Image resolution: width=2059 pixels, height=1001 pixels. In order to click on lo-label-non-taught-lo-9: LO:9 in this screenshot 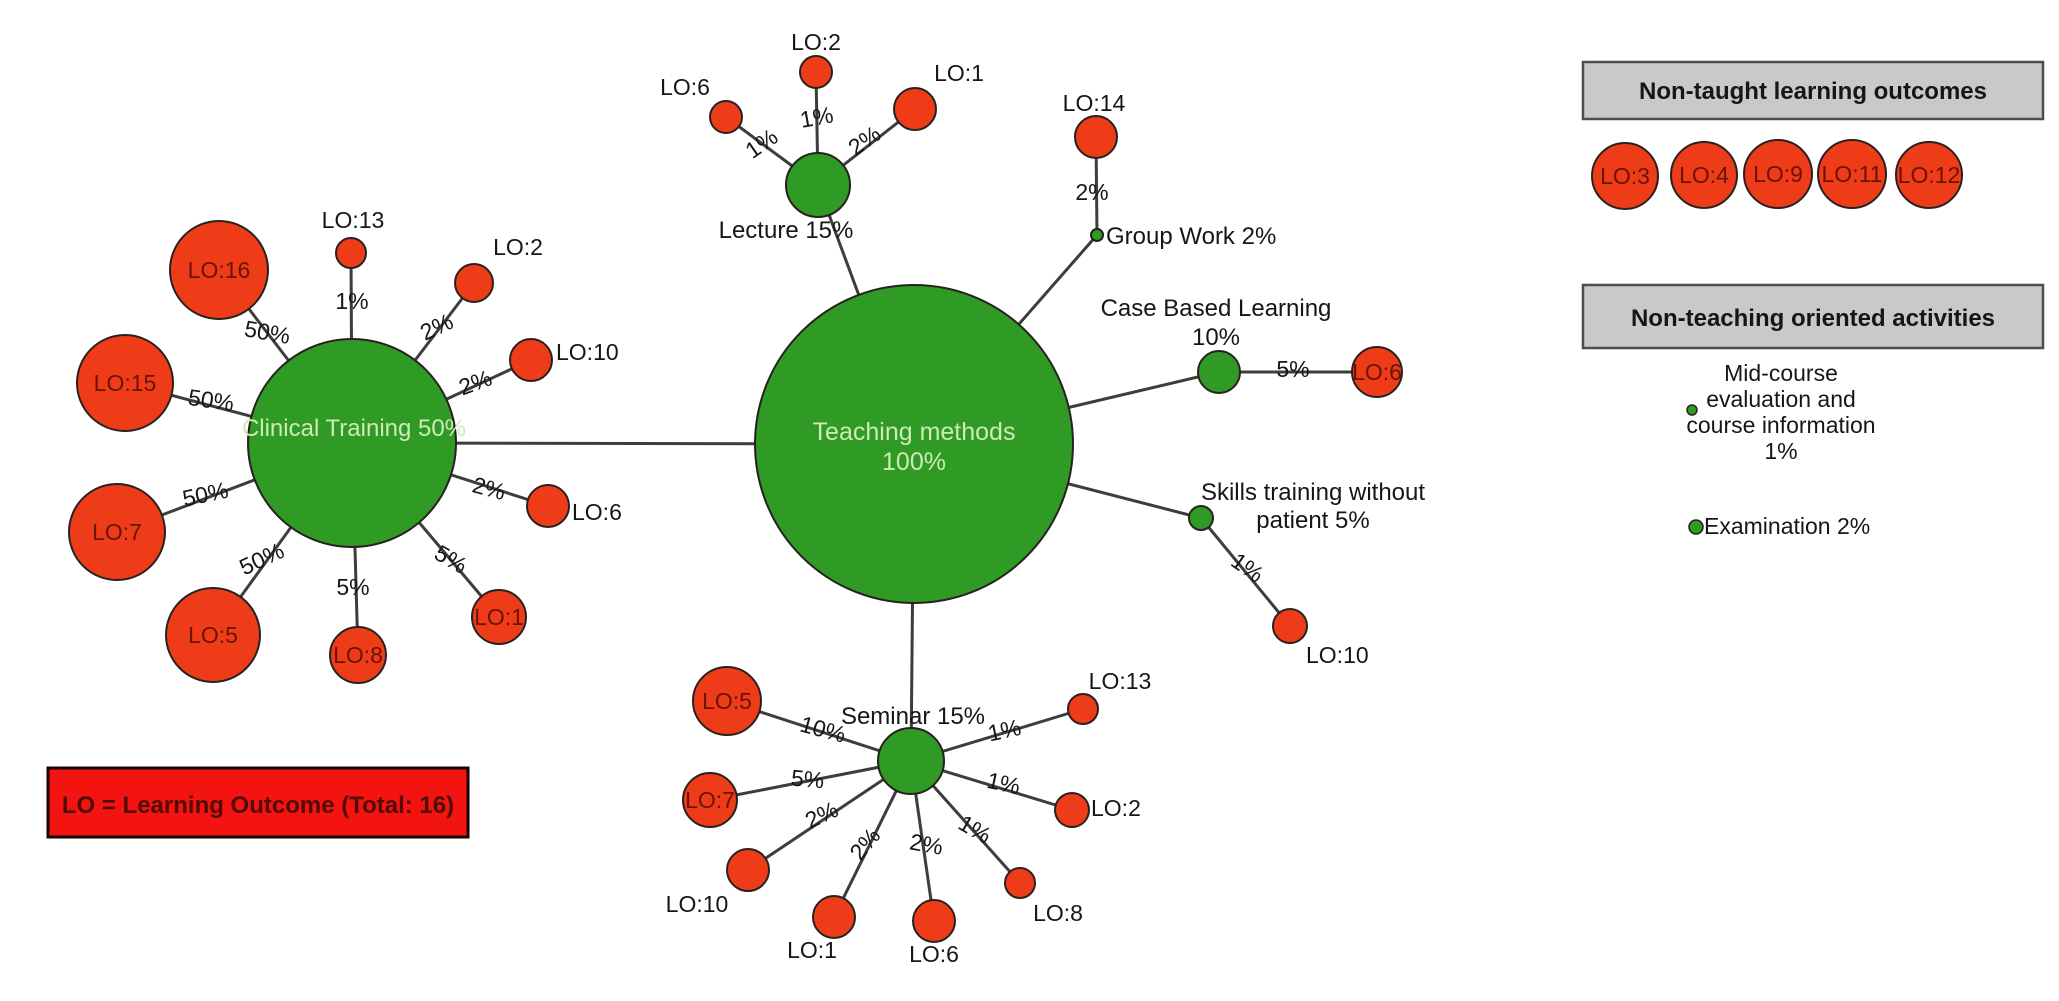, I will do `click(1778, 174)`.